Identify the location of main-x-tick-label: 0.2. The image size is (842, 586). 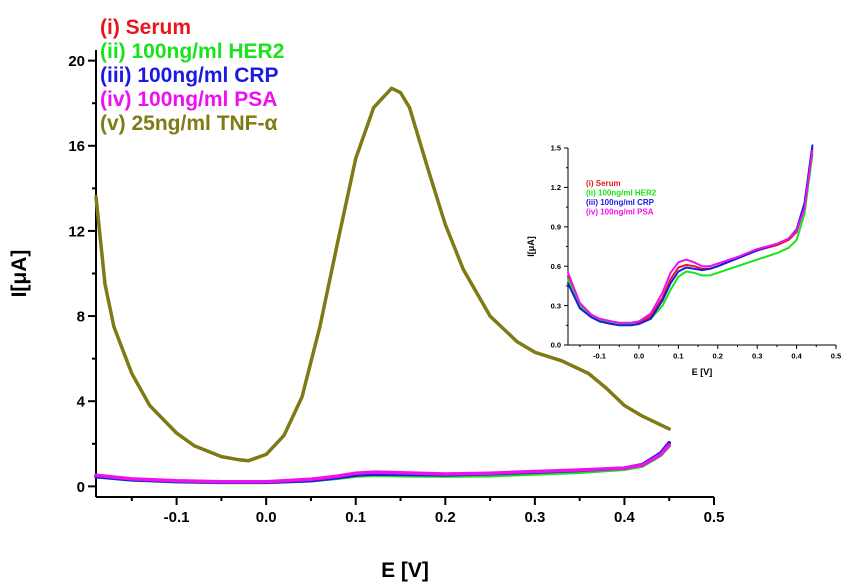
(445, 517).